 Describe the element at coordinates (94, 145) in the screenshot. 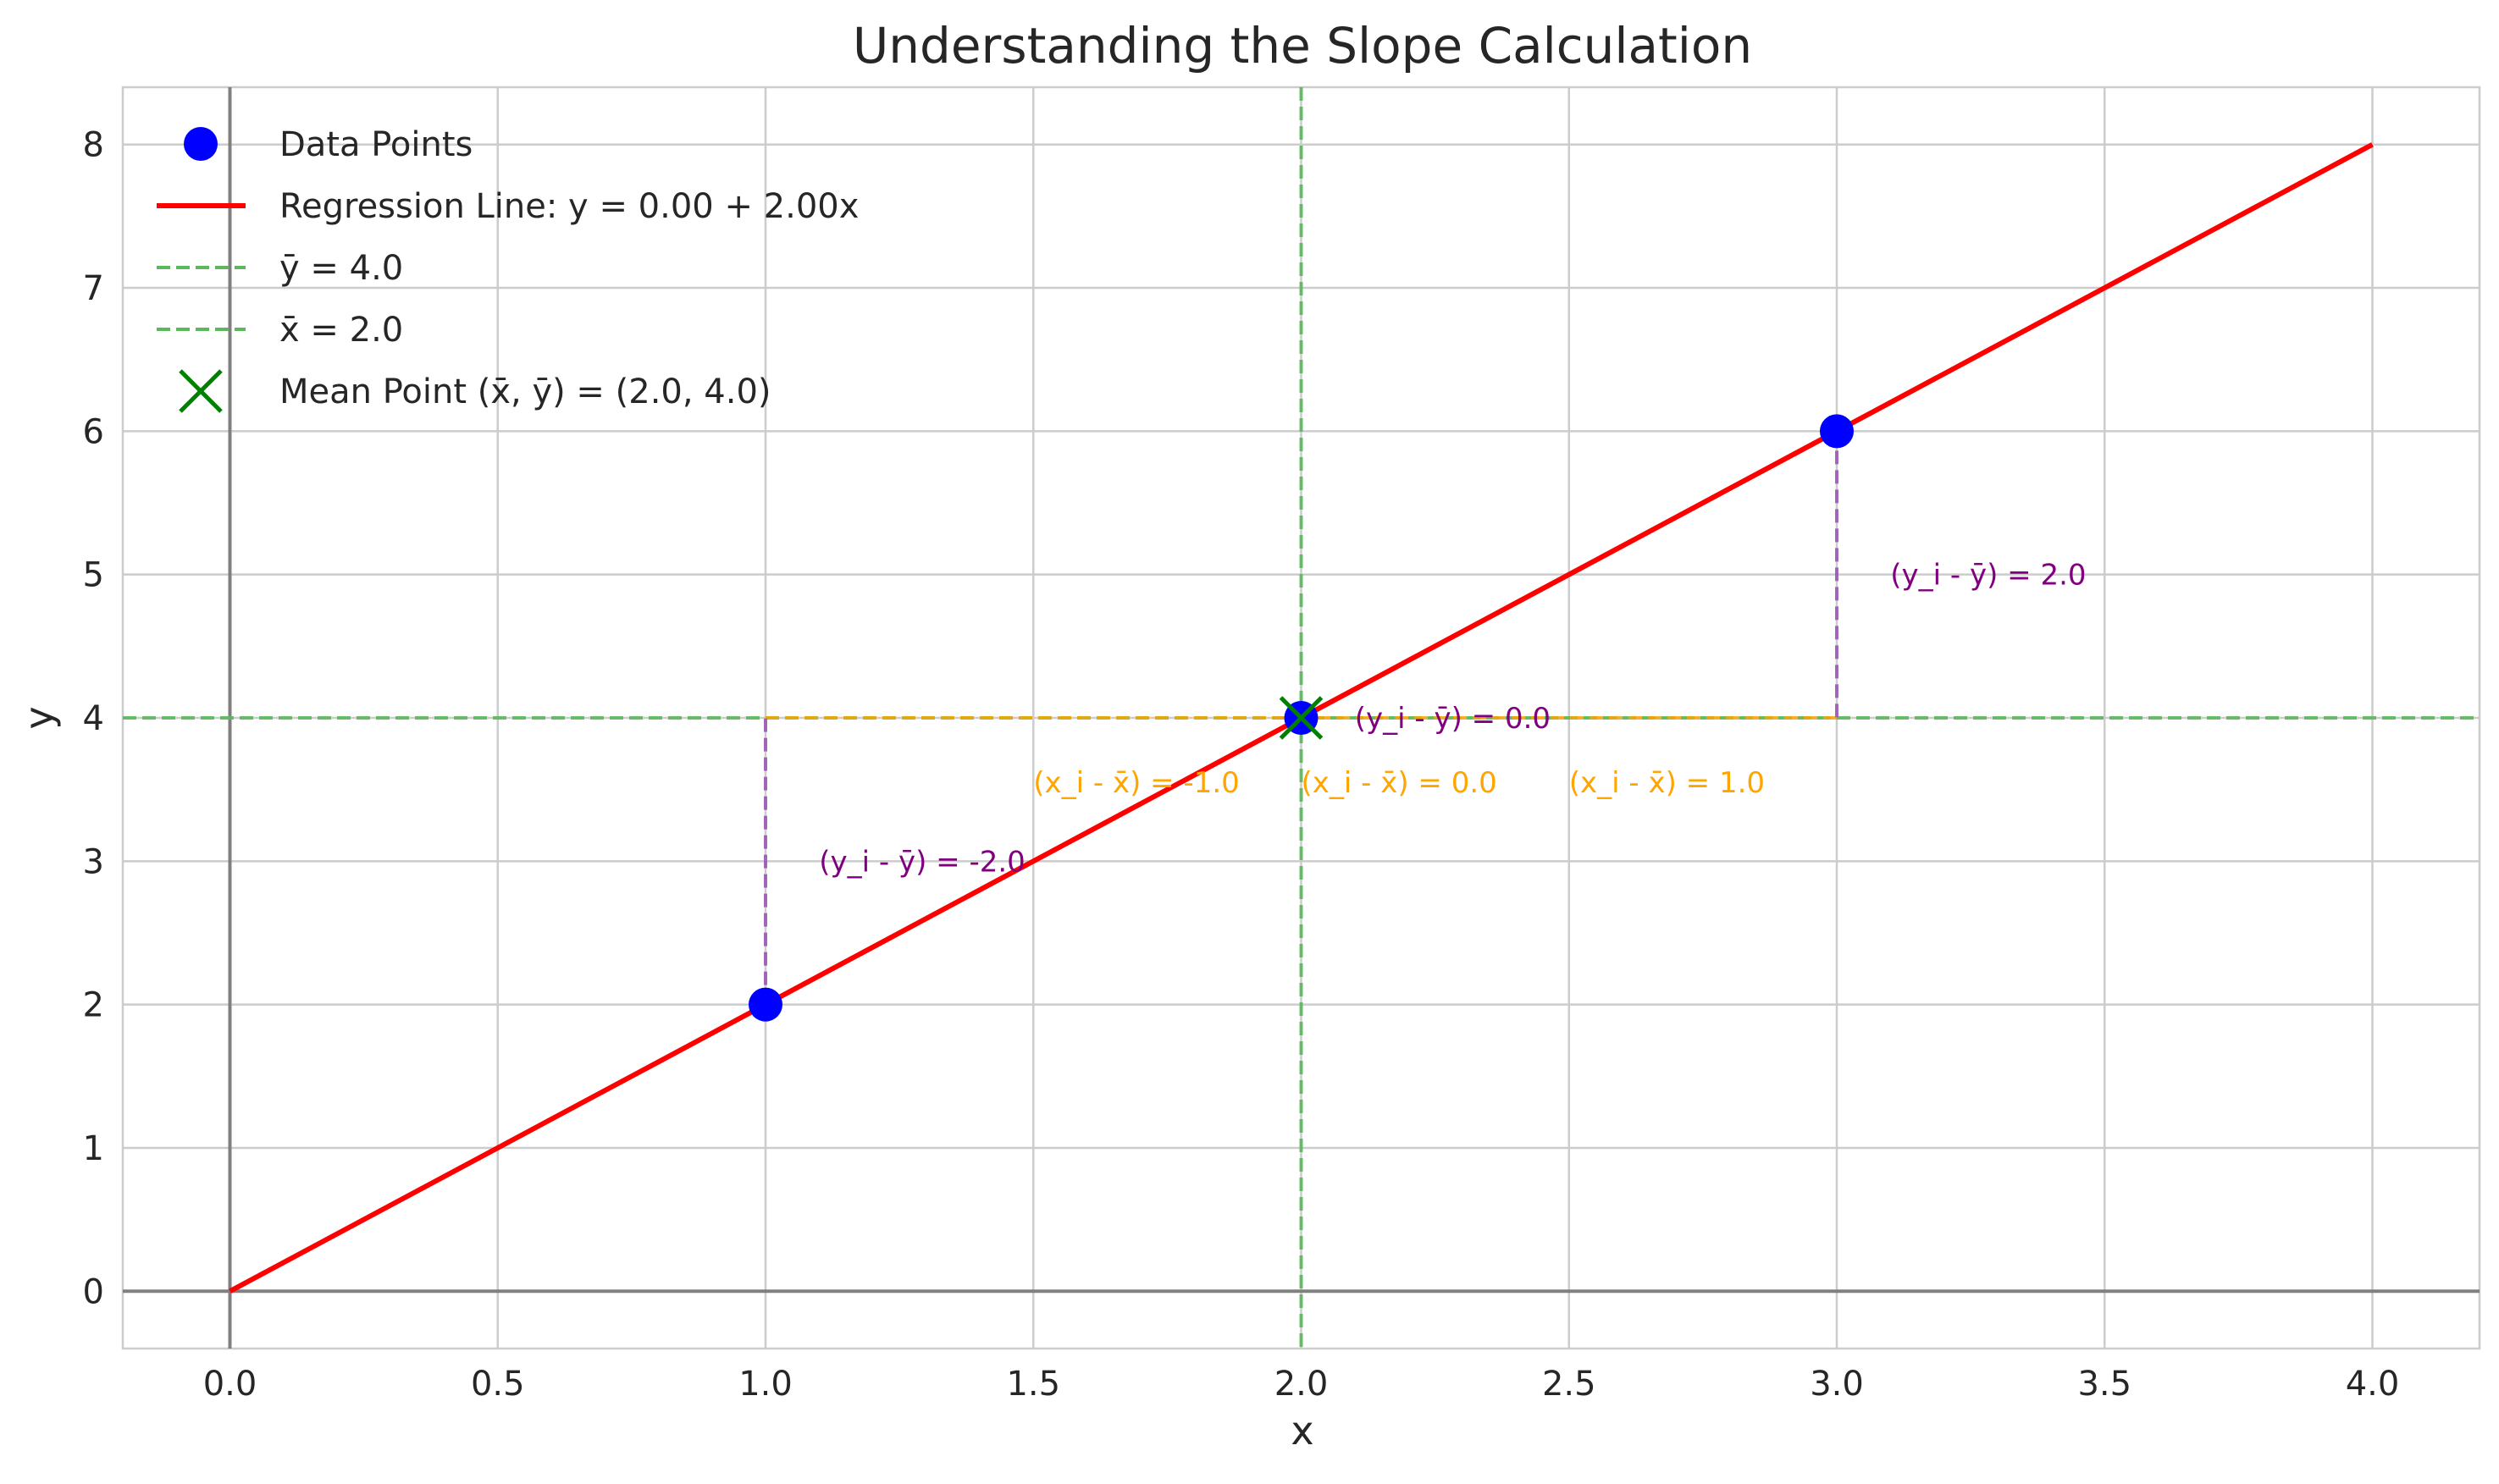

I see `y-tick-label: 8` at that location.